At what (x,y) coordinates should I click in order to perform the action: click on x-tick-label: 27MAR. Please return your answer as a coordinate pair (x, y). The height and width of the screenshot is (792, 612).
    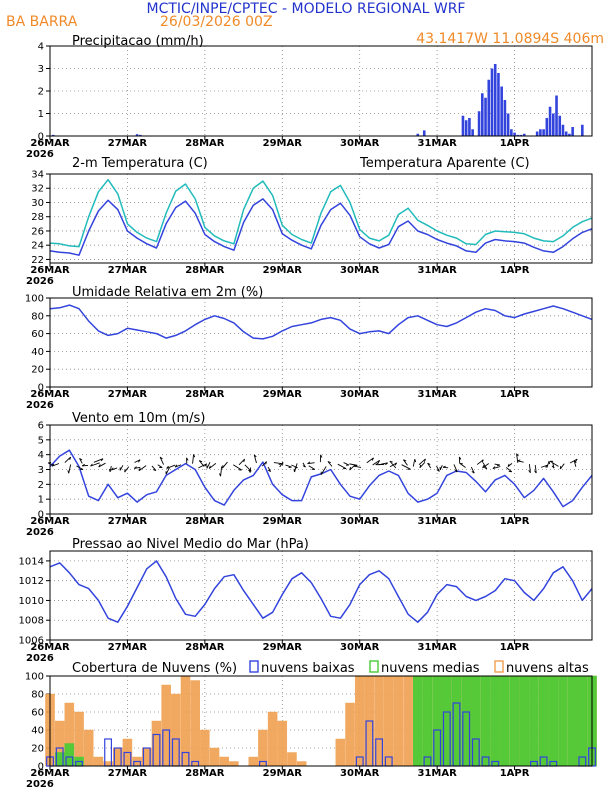
    Looking at the image, I should click on (128, 143).